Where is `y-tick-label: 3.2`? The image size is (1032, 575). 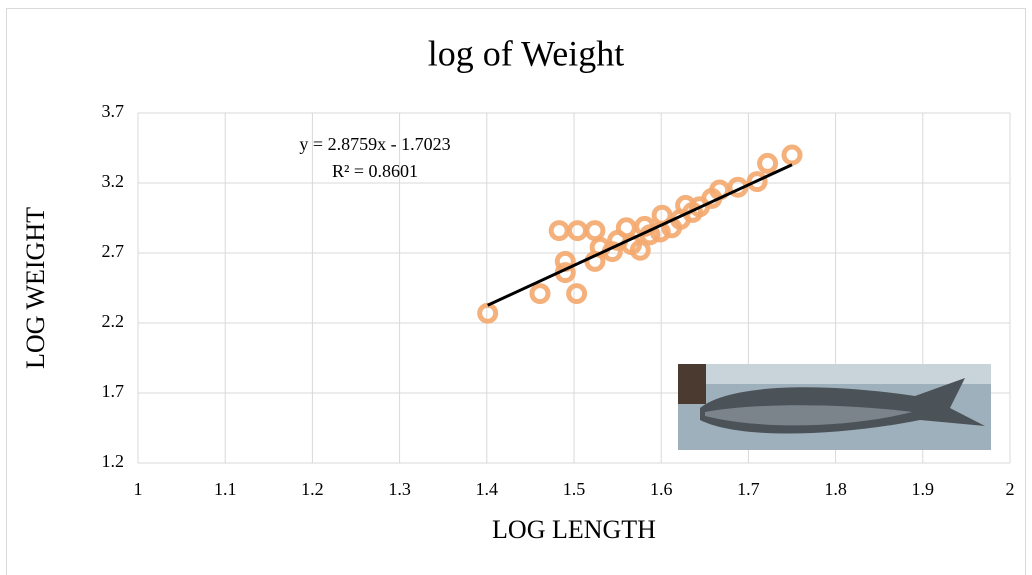 y-tick-label: 3.2 is located at coordinates (113, 181).